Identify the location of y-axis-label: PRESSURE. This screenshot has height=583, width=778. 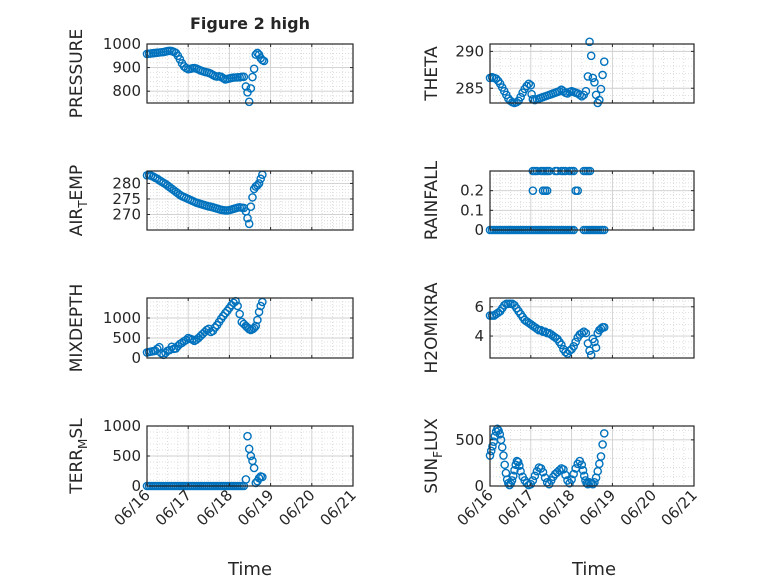
(77, 73).